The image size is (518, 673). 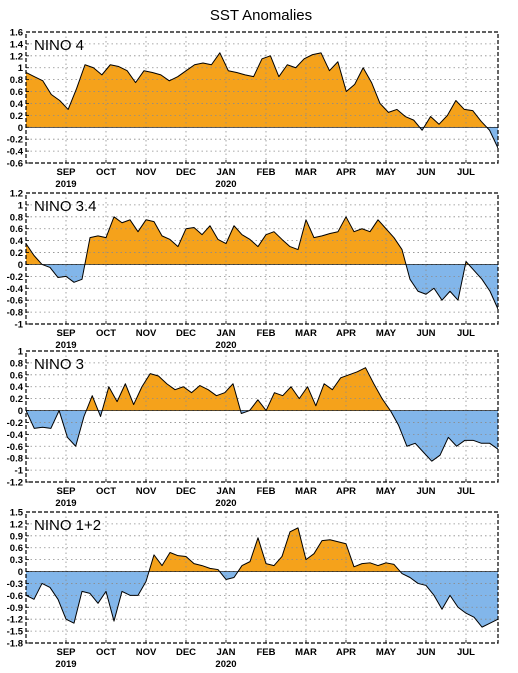 What do you see at coordinates (59, 364) in the screenshot?
I see `panel-label: NINO 3` at bounding box center [59, 364].